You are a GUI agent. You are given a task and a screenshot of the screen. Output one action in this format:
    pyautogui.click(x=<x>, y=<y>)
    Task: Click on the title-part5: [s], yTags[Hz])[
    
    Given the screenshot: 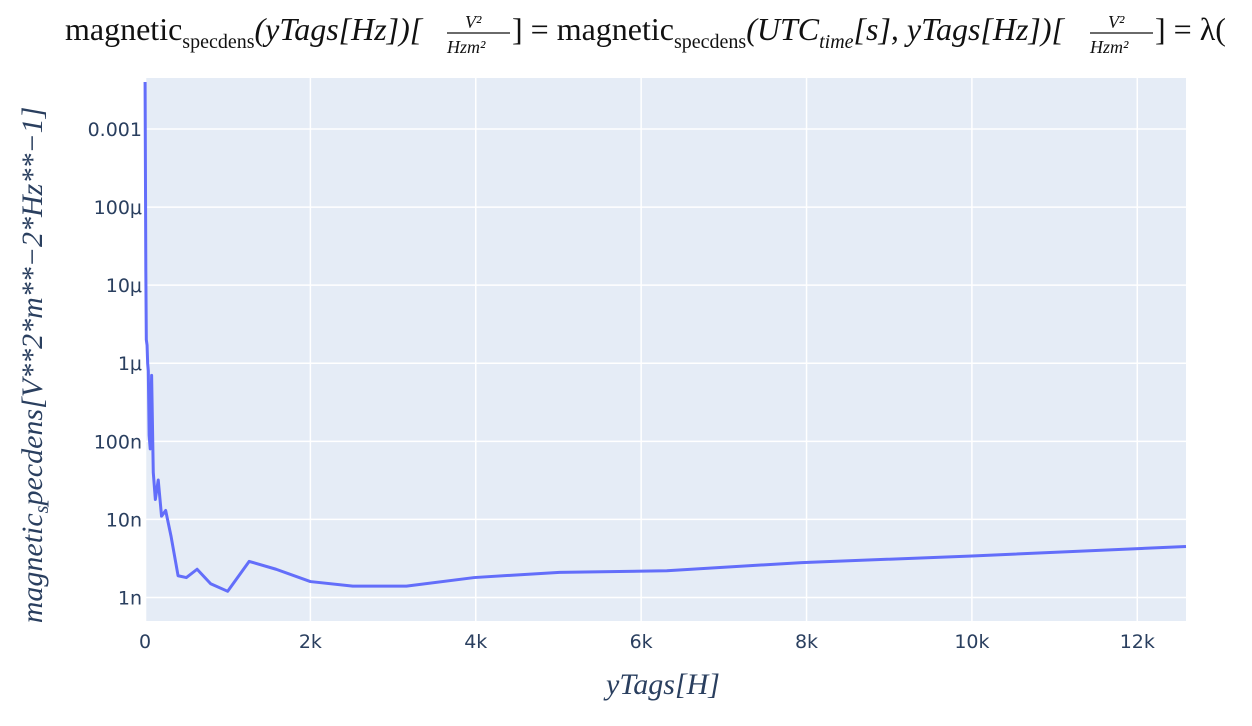 What is the action you would take?
    pyautogui.click(x=960, y=29)
    